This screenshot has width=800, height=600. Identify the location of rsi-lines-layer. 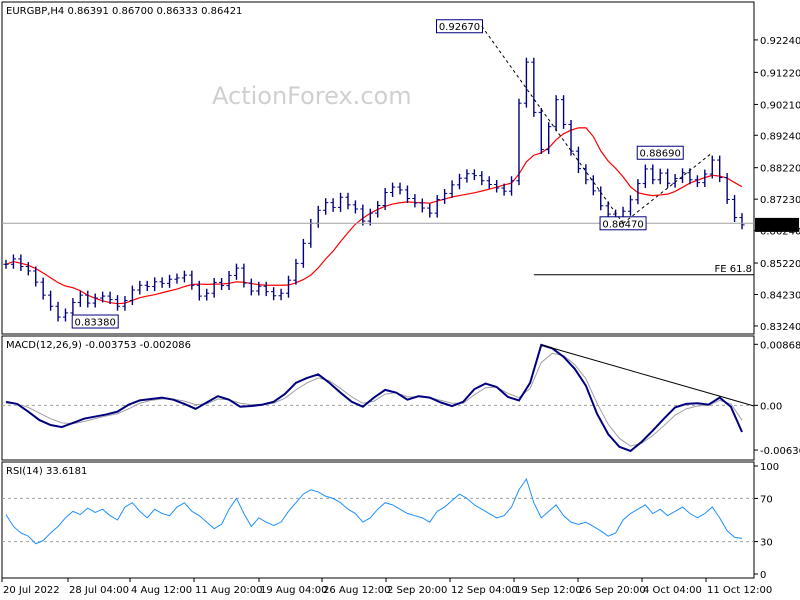
(378, 511).